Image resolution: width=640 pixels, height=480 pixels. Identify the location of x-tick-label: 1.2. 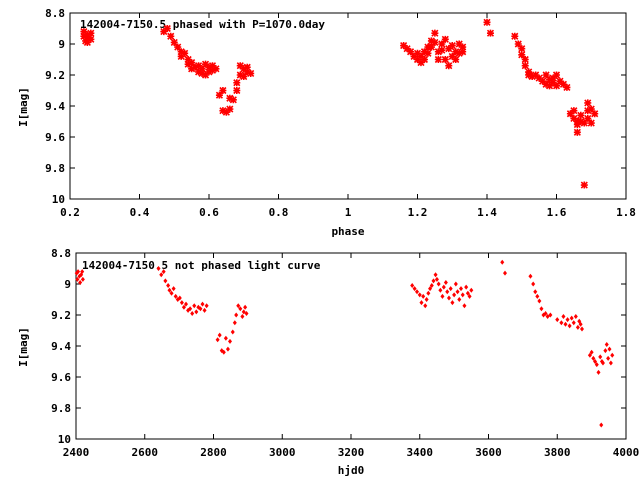
(418, 212).